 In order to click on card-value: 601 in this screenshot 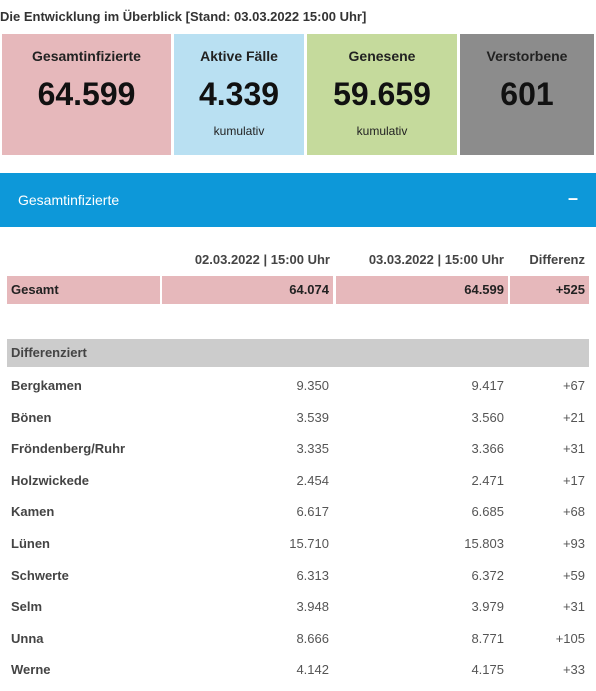, I will do `click(527, 94)`.